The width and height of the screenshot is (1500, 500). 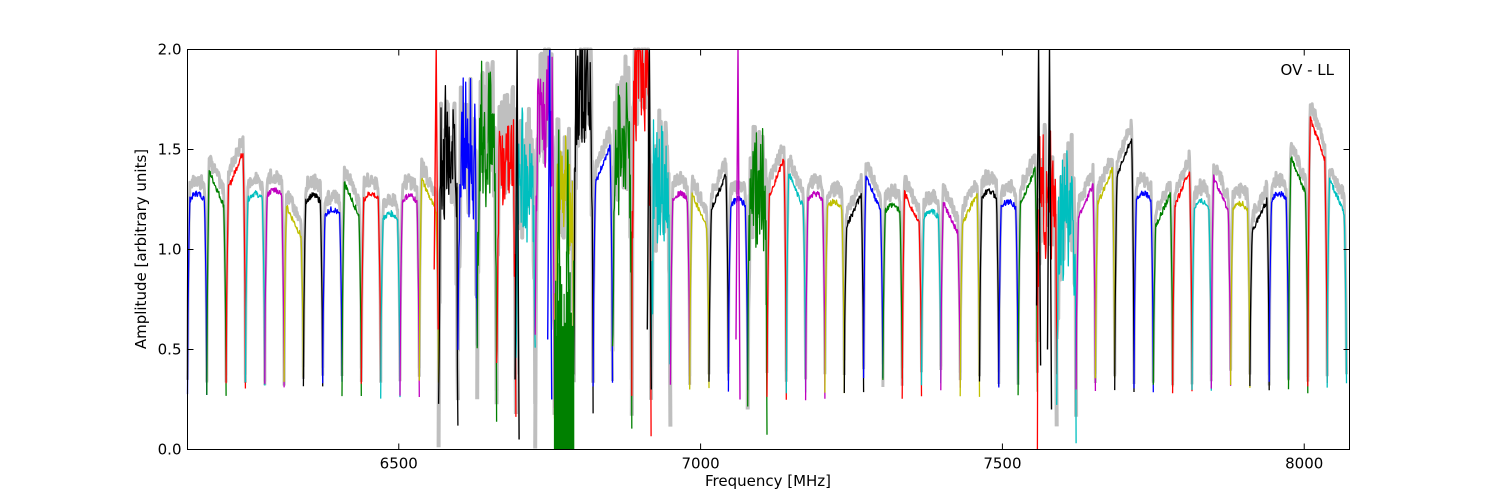 I want to click on rfi-noise-block, so click(x=564, y=350).